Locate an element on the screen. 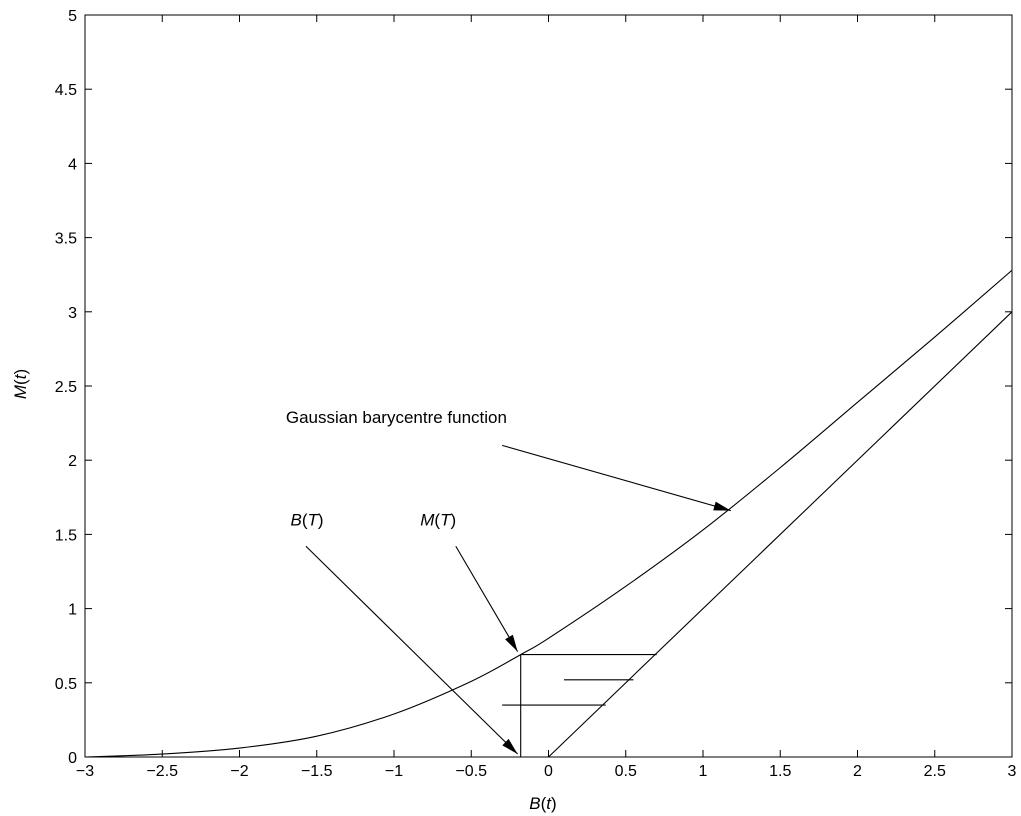 This screenshot has width=1021, height=816. y-axis-title-var: M is located at coordinates (20, 391).